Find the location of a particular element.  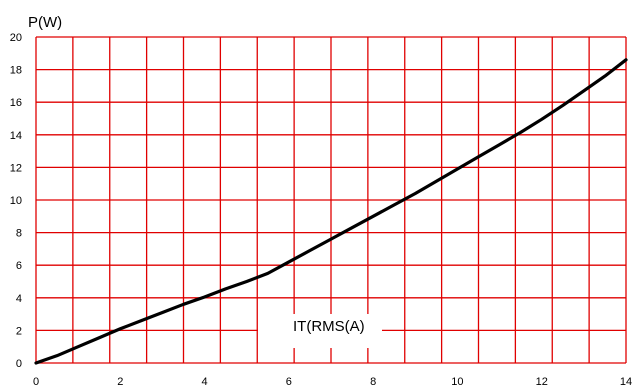

x-tick-label: 14 is located at coordinates (626, 381).